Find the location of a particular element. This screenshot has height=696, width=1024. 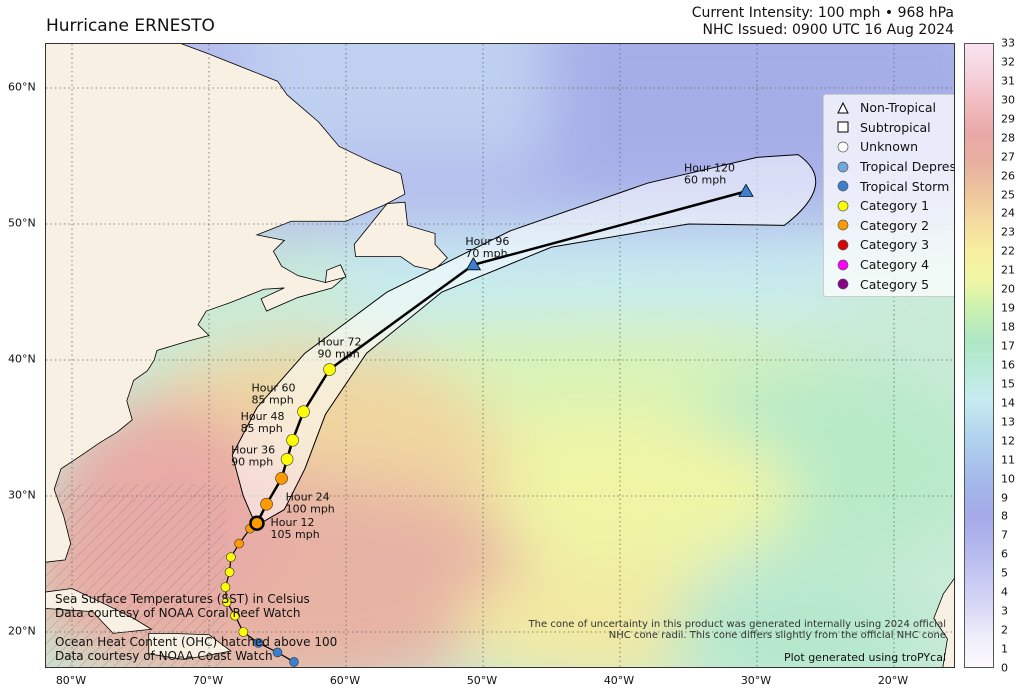

colorbar-tick-label: 9 is located at coordinates (1004, 498).